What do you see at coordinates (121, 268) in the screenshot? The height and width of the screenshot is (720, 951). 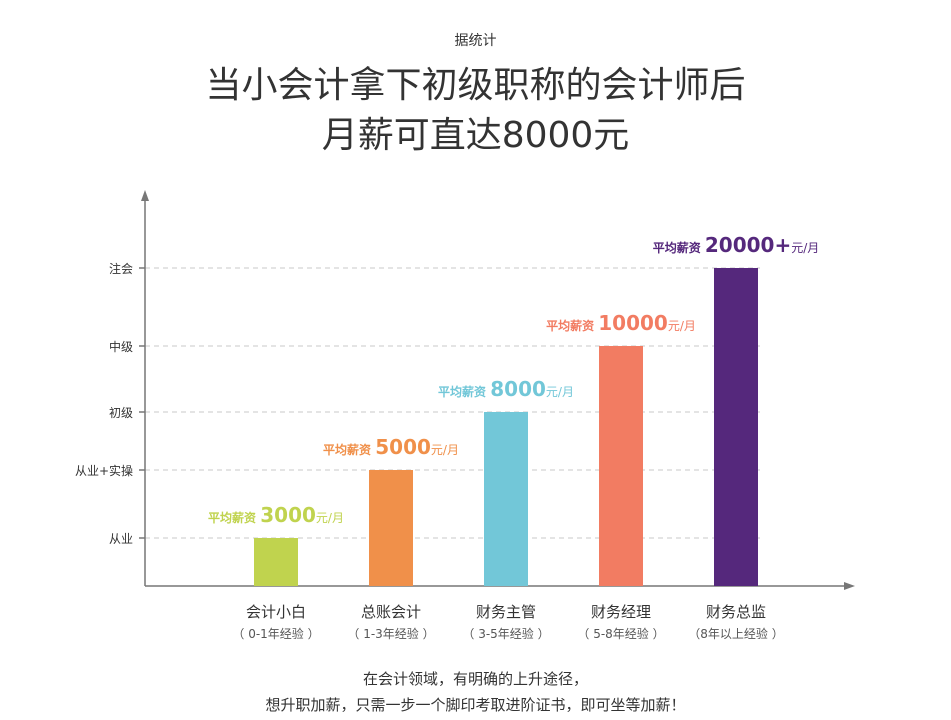 I see `y-tick-label: 注会` at bounding box center [121, 268].